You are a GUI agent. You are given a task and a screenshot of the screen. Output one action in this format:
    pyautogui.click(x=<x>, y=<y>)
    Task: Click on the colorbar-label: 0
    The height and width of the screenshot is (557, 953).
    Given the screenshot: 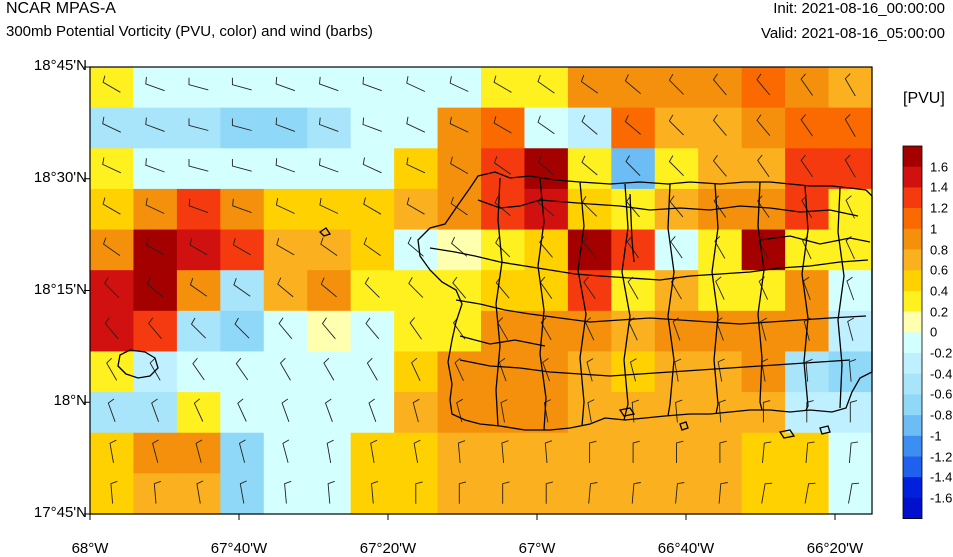 What is the action you would take?
    pyautogui.click(x=934, y=332)
    